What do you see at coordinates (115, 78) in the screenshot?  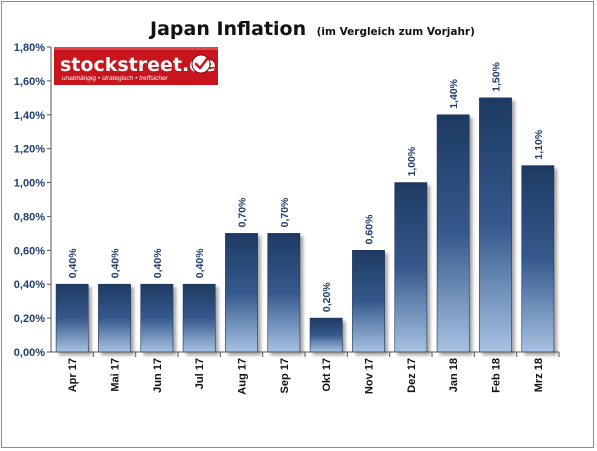 I see `logo-tagline: unabhängig • strategisch • treffsicher` at bounding box center [115, 78].